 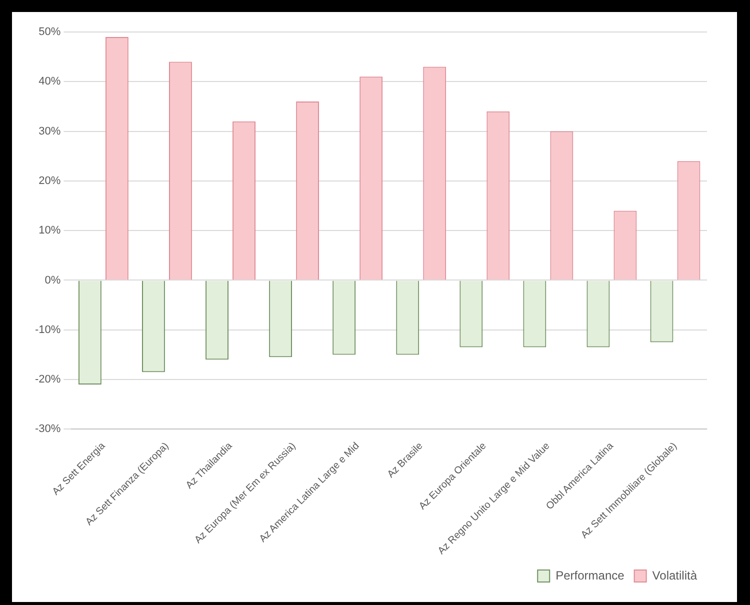 I want to click on y-tick-label: 10%, so click(x=49, y=230).